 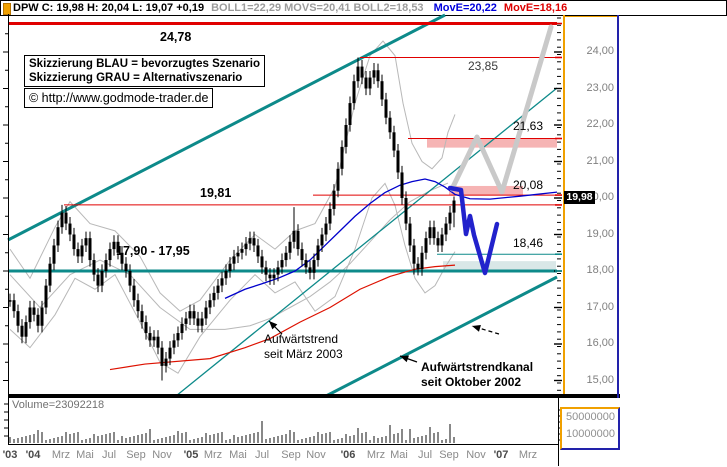 I want to click on price-axis-label: 23,00, so click(x=600, y=87).